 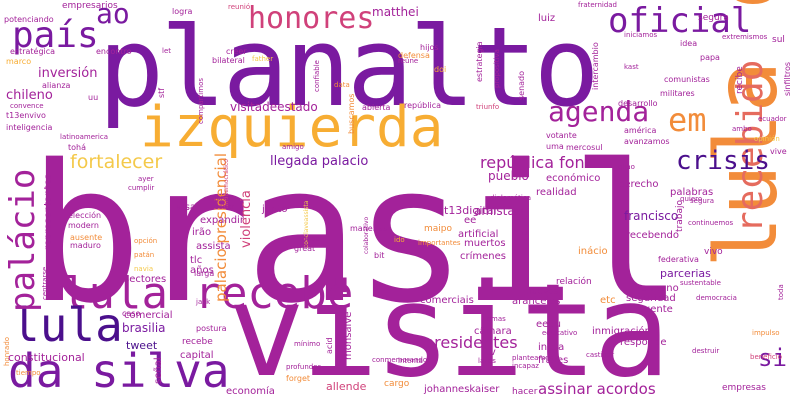 What do you see at coordinates (29, 95) in the screenshot?
I see `word-chileno: chileno` at bounding box center [29, 95].